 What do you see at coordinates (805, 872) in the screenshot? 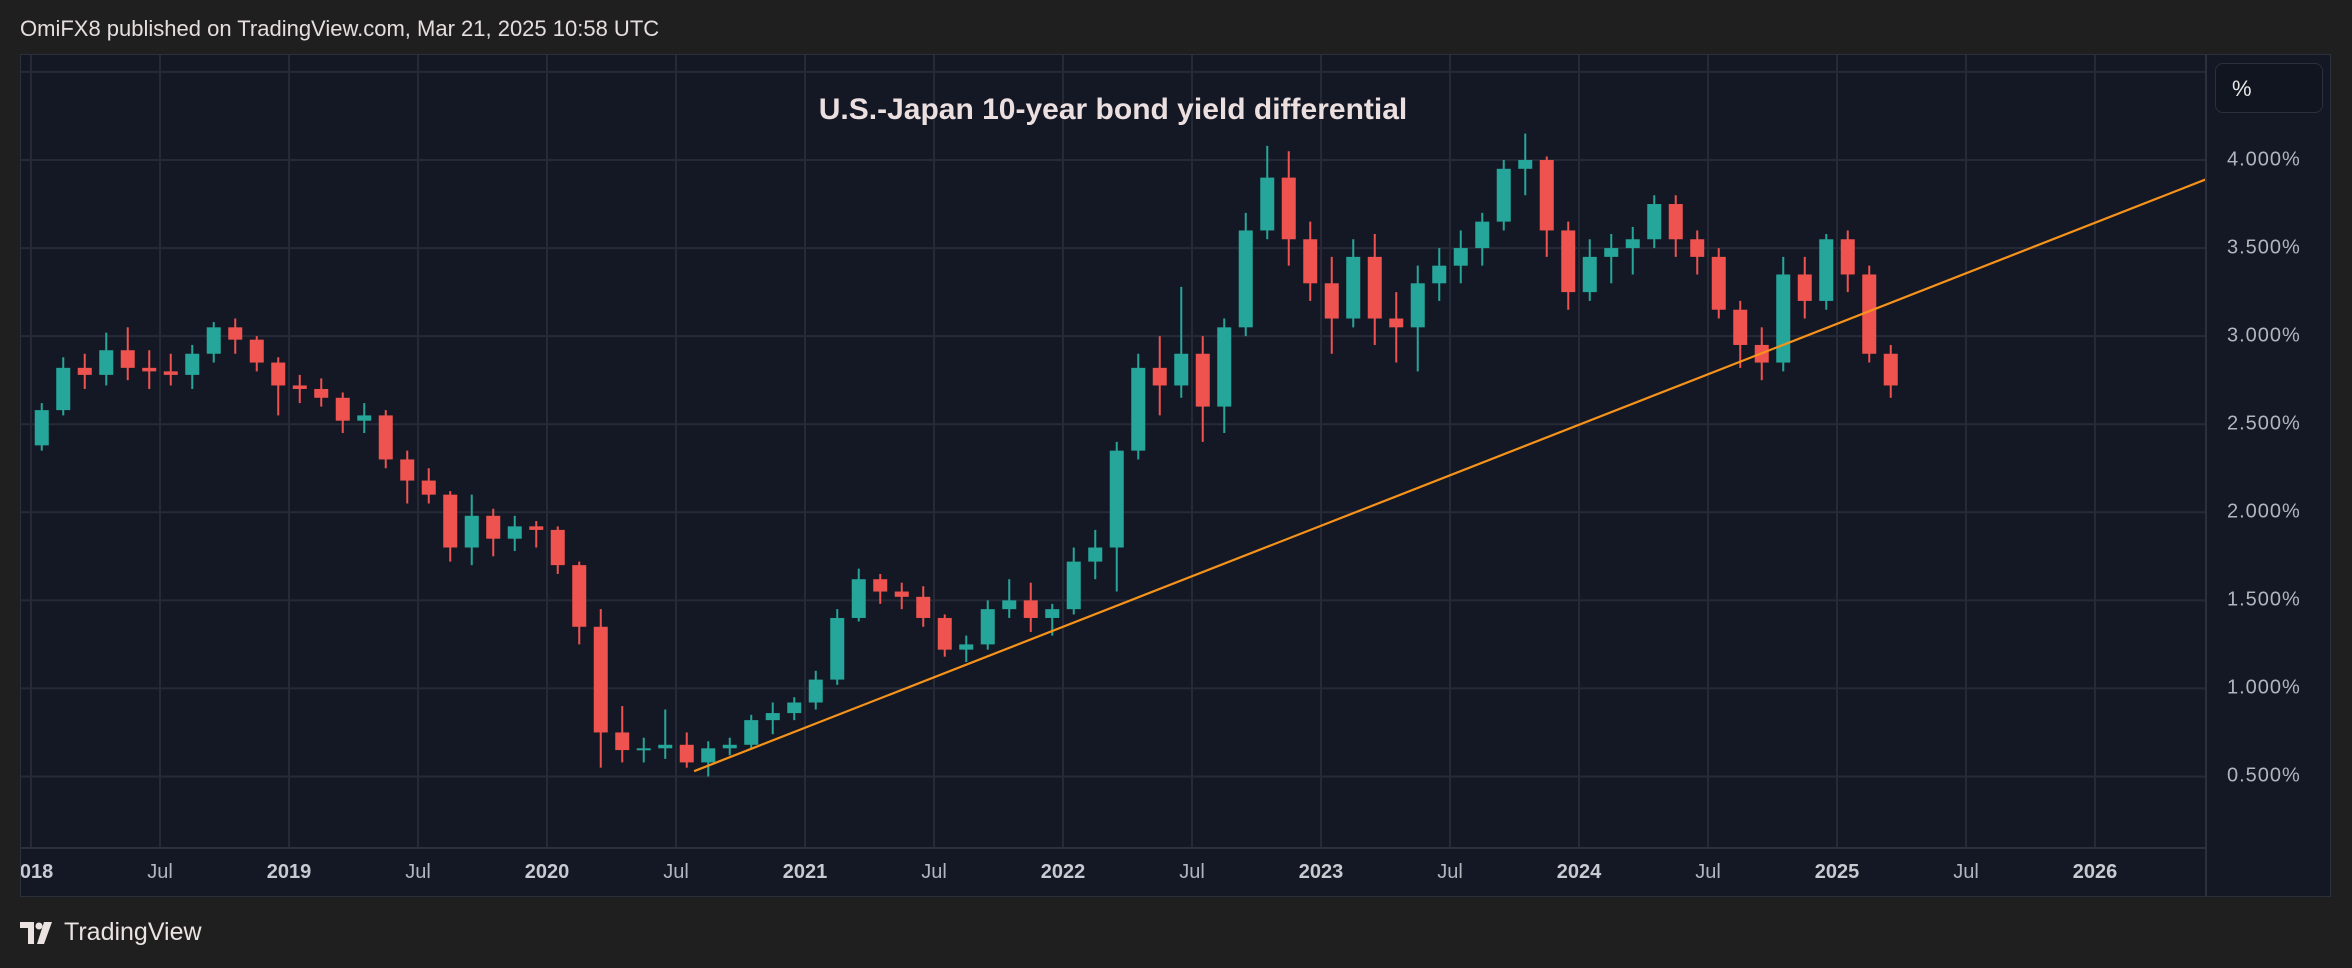
I see `x-tick-label: 2021` at bounding box center [805, 872].